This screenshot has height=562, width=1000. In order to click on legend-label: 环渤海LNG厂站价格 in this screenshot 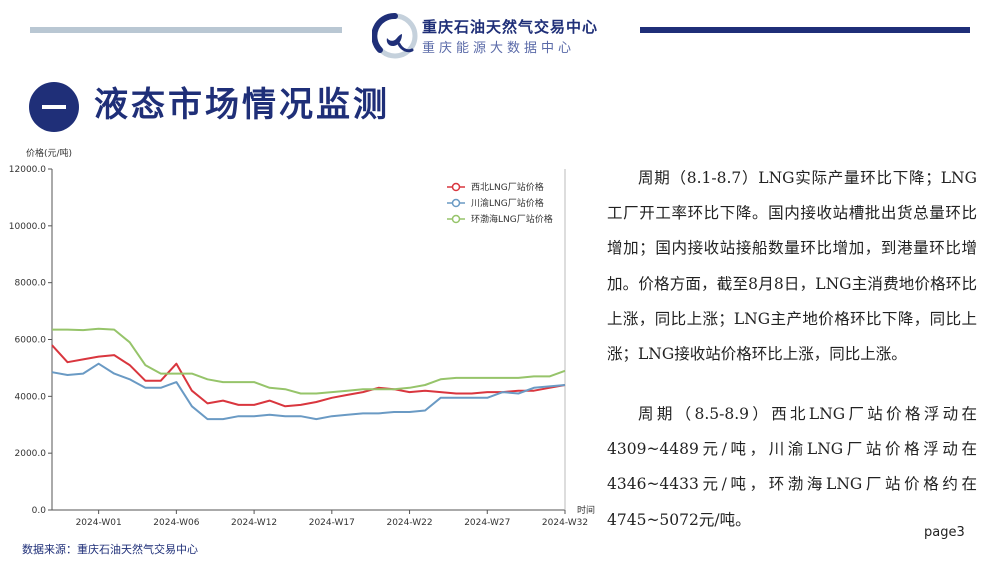, I will do `click(512, 219)`.